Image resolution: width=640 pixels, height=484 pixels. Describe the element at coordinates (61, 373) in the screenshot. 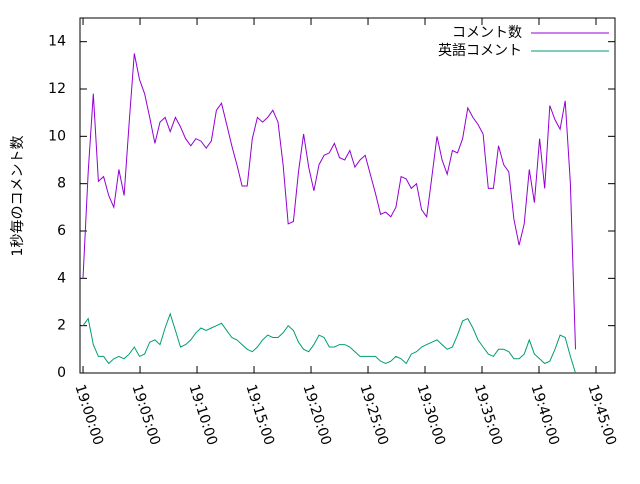

I see `y-tick-label: 0` at that location.